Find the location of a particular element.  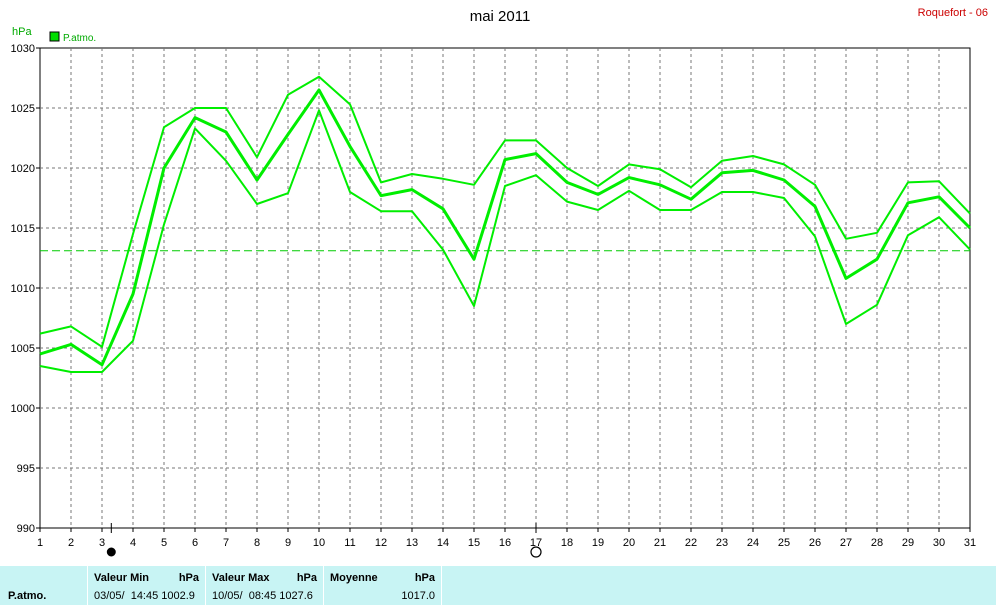

footer-row-label-cell: P.atmo. is located at coordinates (44, 585).